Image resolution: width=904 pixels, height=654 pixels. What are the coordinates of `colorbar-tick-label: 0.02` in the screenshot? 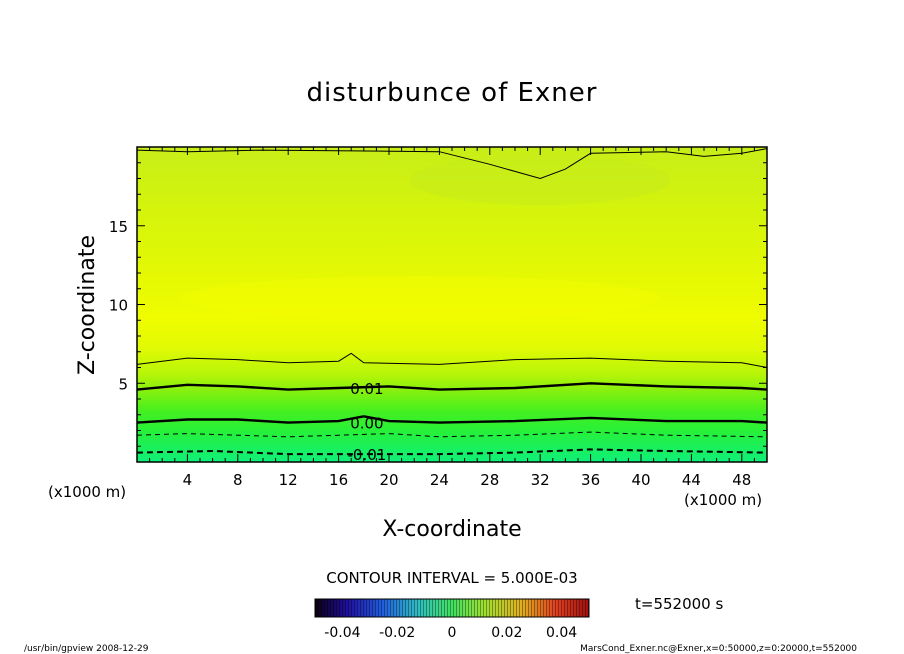 It's located at (506, 633).